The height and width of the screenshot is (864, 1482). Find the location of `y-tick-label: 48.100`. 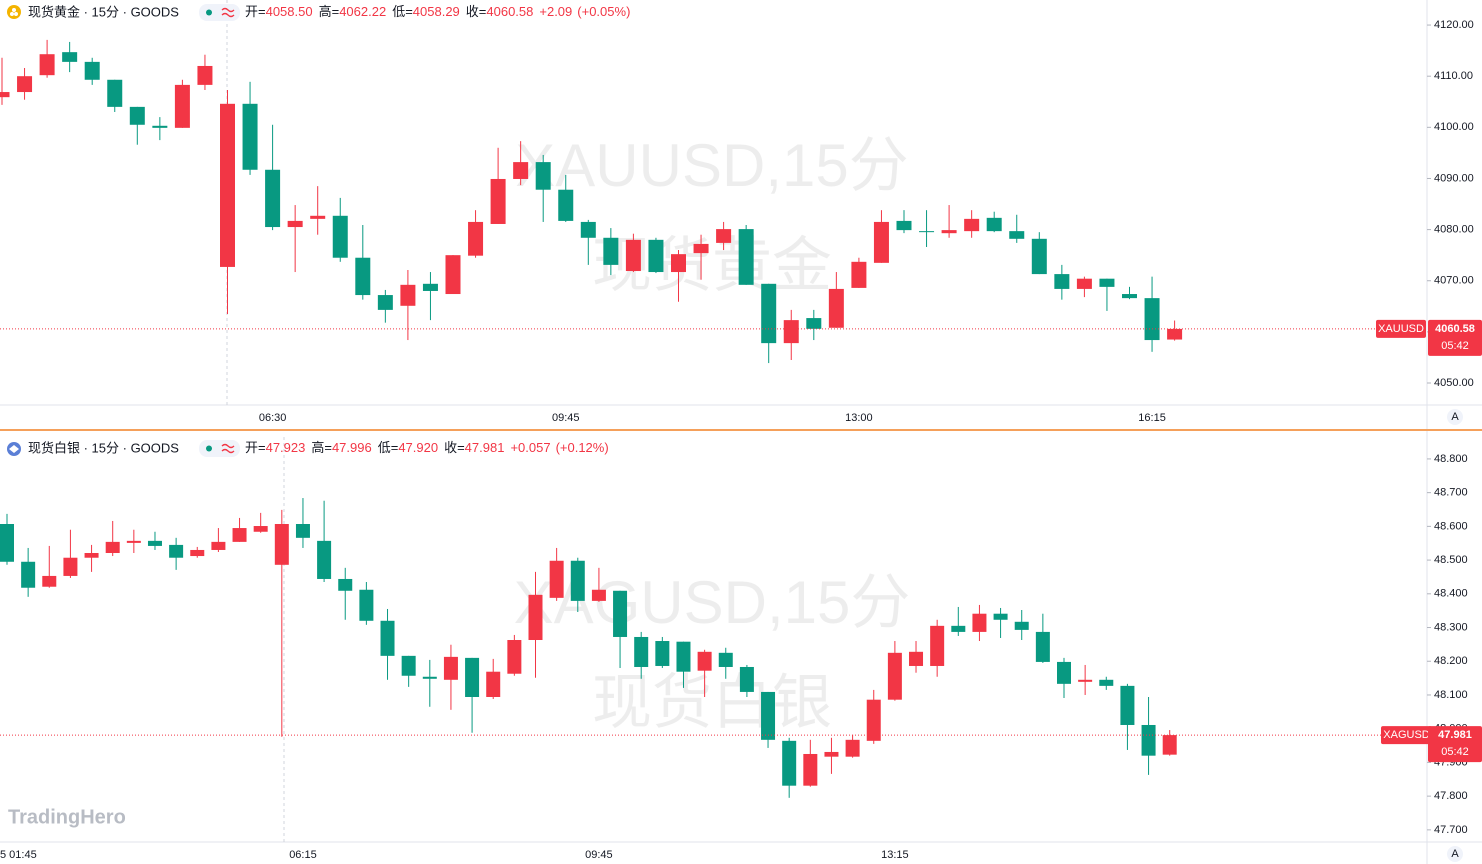

y-tick-label: 48.100 is located at coordinates (1451, 695).